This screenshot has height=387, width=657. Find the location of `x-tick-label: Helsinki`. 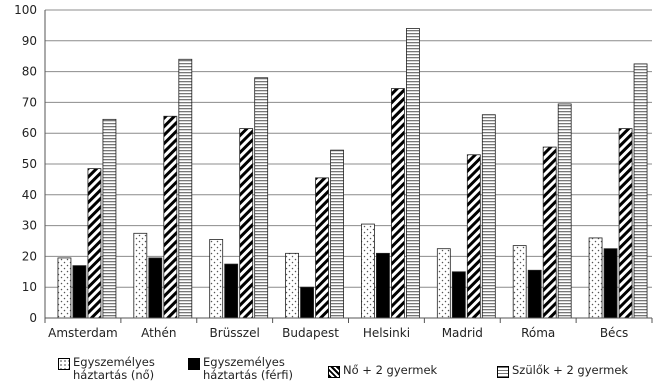

x-tick-label: Helsinki is located at coordinates (386, 333).